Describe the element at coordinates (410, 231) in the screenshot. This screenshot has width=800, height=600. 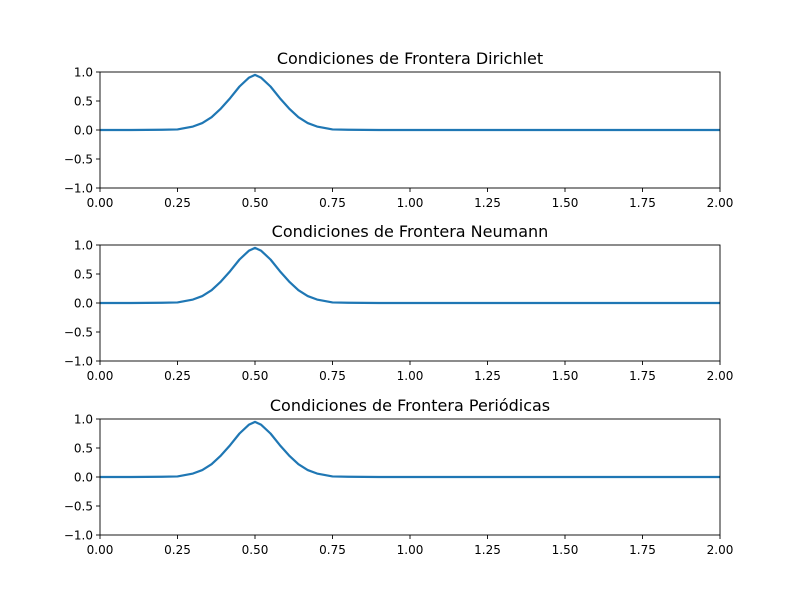
I see `chart-title: Condiciones de Frontera Neumann` at that location.